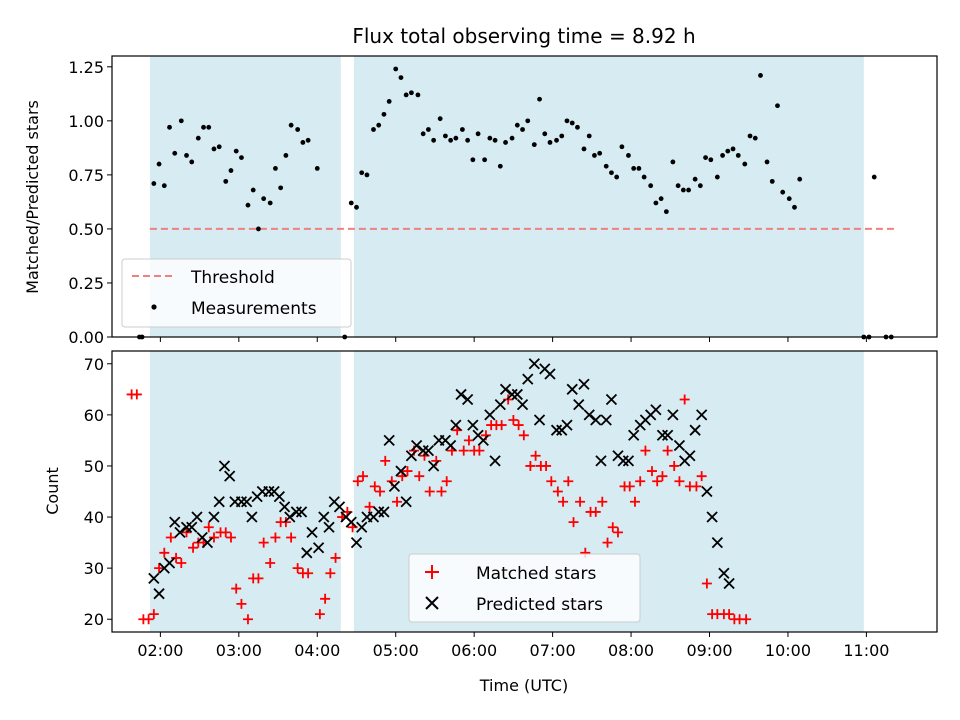  What do you see at coordinates (86, 337) in the screenshot?
I see `y-tick-label: 0.00` at bounding box center [86, 337].